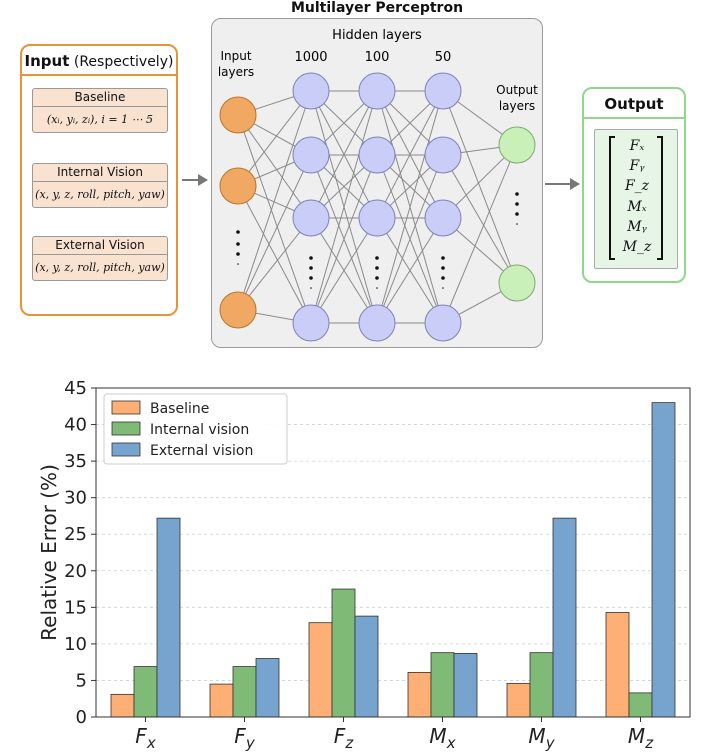 The width and height of the screenshot is (704, 756). What do you see at coordinates (179, 409) in the screenshot?
I see `legend-label: Baseline` at bounding box center [179, 409].